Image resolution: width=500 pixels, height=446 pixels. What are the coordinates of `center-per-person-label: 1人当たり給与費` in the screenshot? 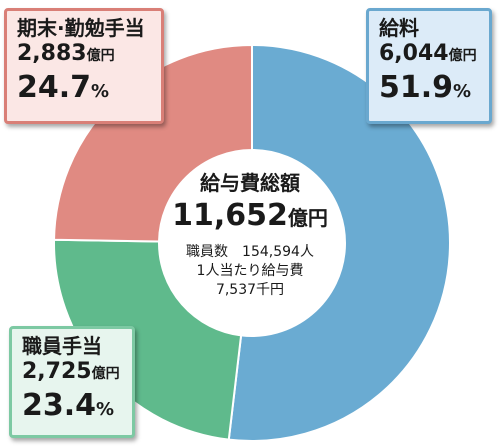 It's located at (250, 271).